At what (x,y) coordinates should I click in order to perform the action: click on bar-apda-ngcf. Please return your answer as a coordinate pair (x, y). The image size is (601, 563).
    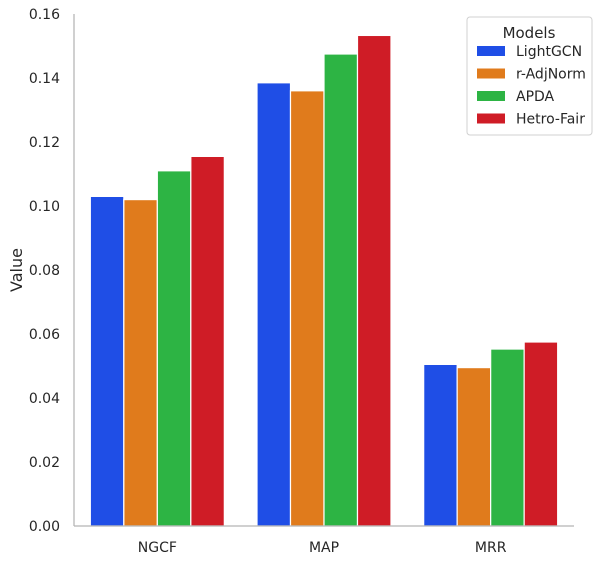
    Looking at the image, I should click on (174, 348).